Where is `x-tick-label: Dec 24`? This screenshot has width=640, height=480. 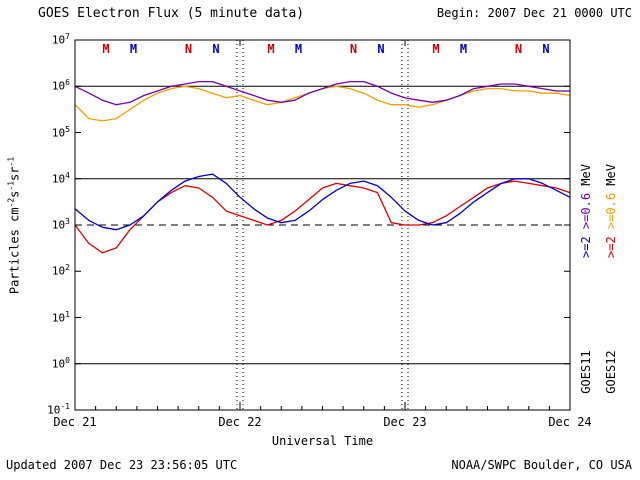 x-tick-label: Dec 24 is located at coordinates (570, 422).